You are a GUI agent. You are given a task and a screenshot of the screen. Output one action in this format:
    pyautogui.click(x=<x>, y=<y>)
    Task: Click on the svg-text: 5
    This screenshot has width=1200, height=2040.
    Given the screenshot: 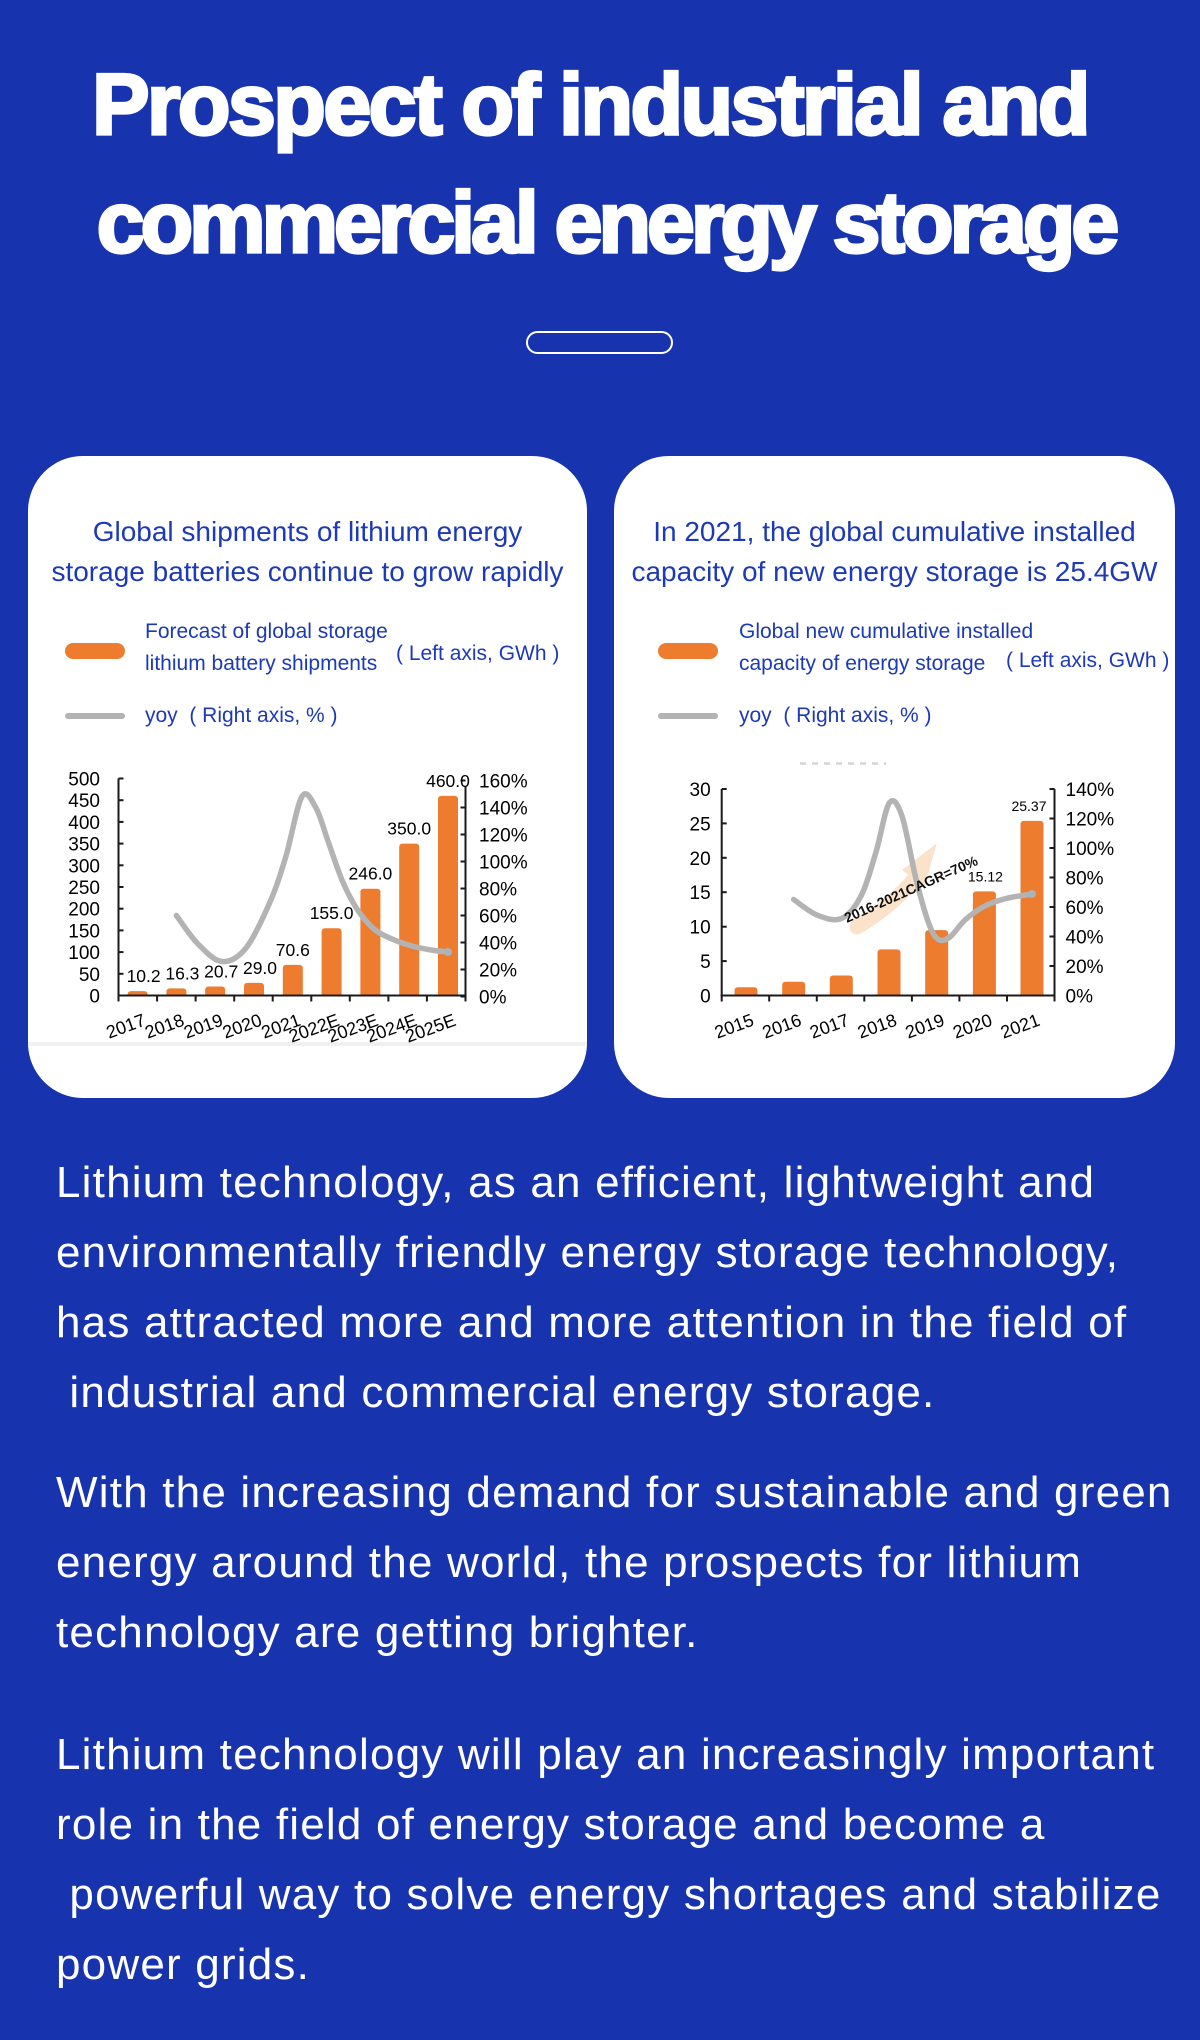 What is the action you would take?
    pyautogui.click(x=705, y=962)
    